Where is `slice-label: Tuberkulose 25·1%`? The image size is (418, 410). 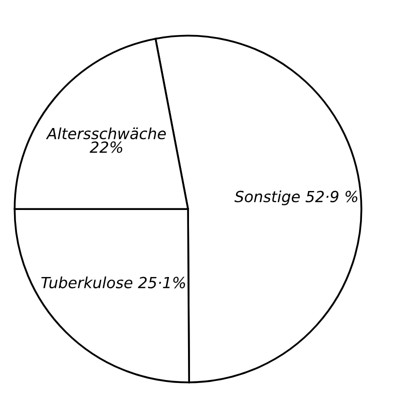 slice-label: Tuberkulose 25·1% is located at coordinates (113, 282).